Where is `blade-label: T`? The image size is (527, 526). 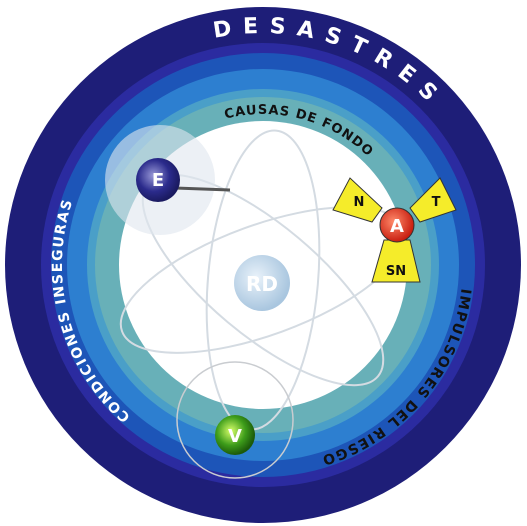
blade-label: T is located at coordinates (436, 202).